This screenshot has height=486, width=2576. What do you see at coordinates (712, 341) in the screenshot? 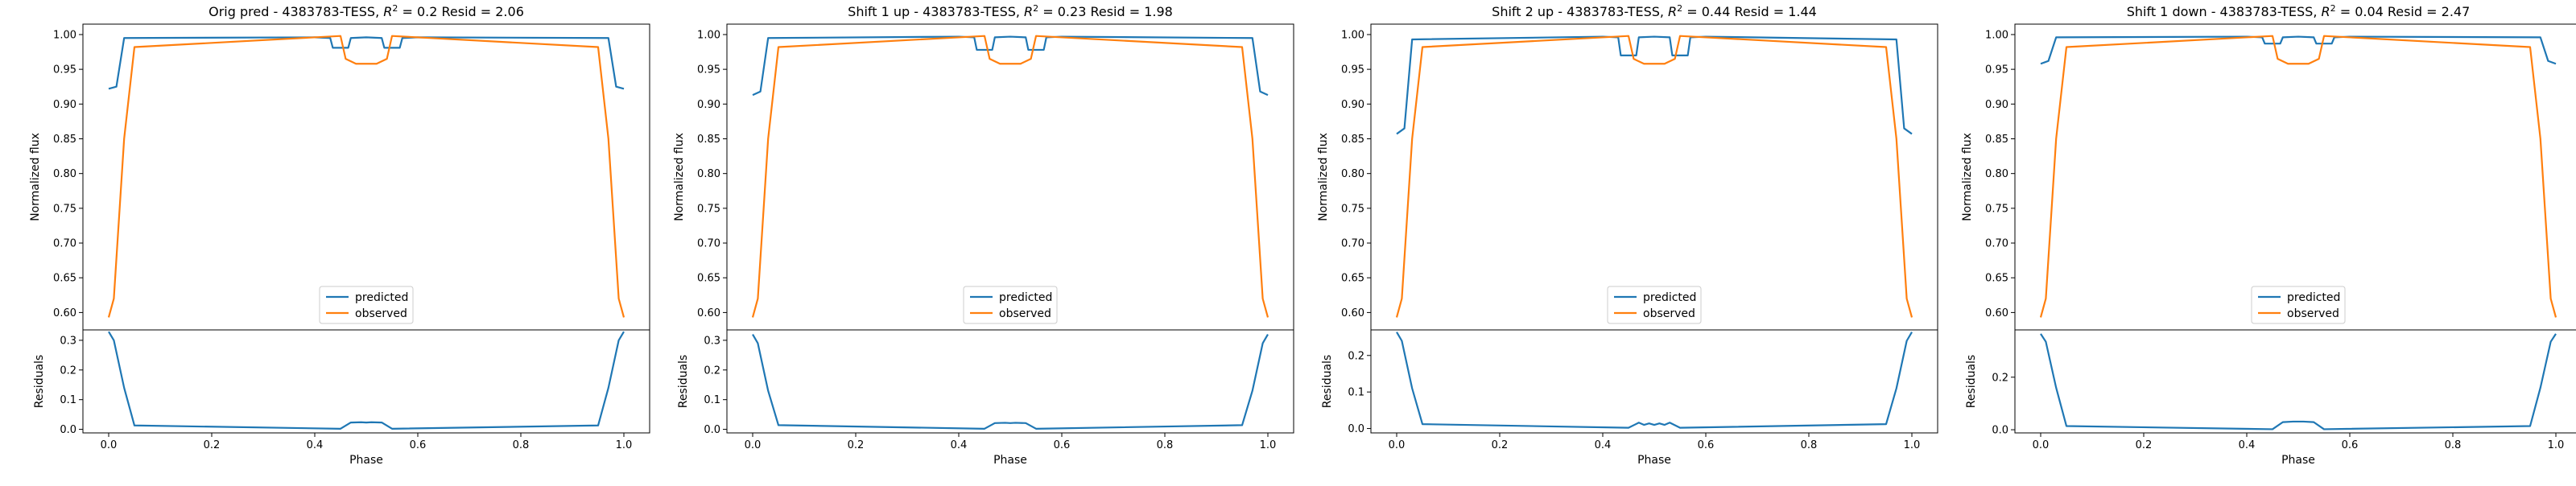
I see `y-tick-label: 0.3` at bounding box center [712, 341].